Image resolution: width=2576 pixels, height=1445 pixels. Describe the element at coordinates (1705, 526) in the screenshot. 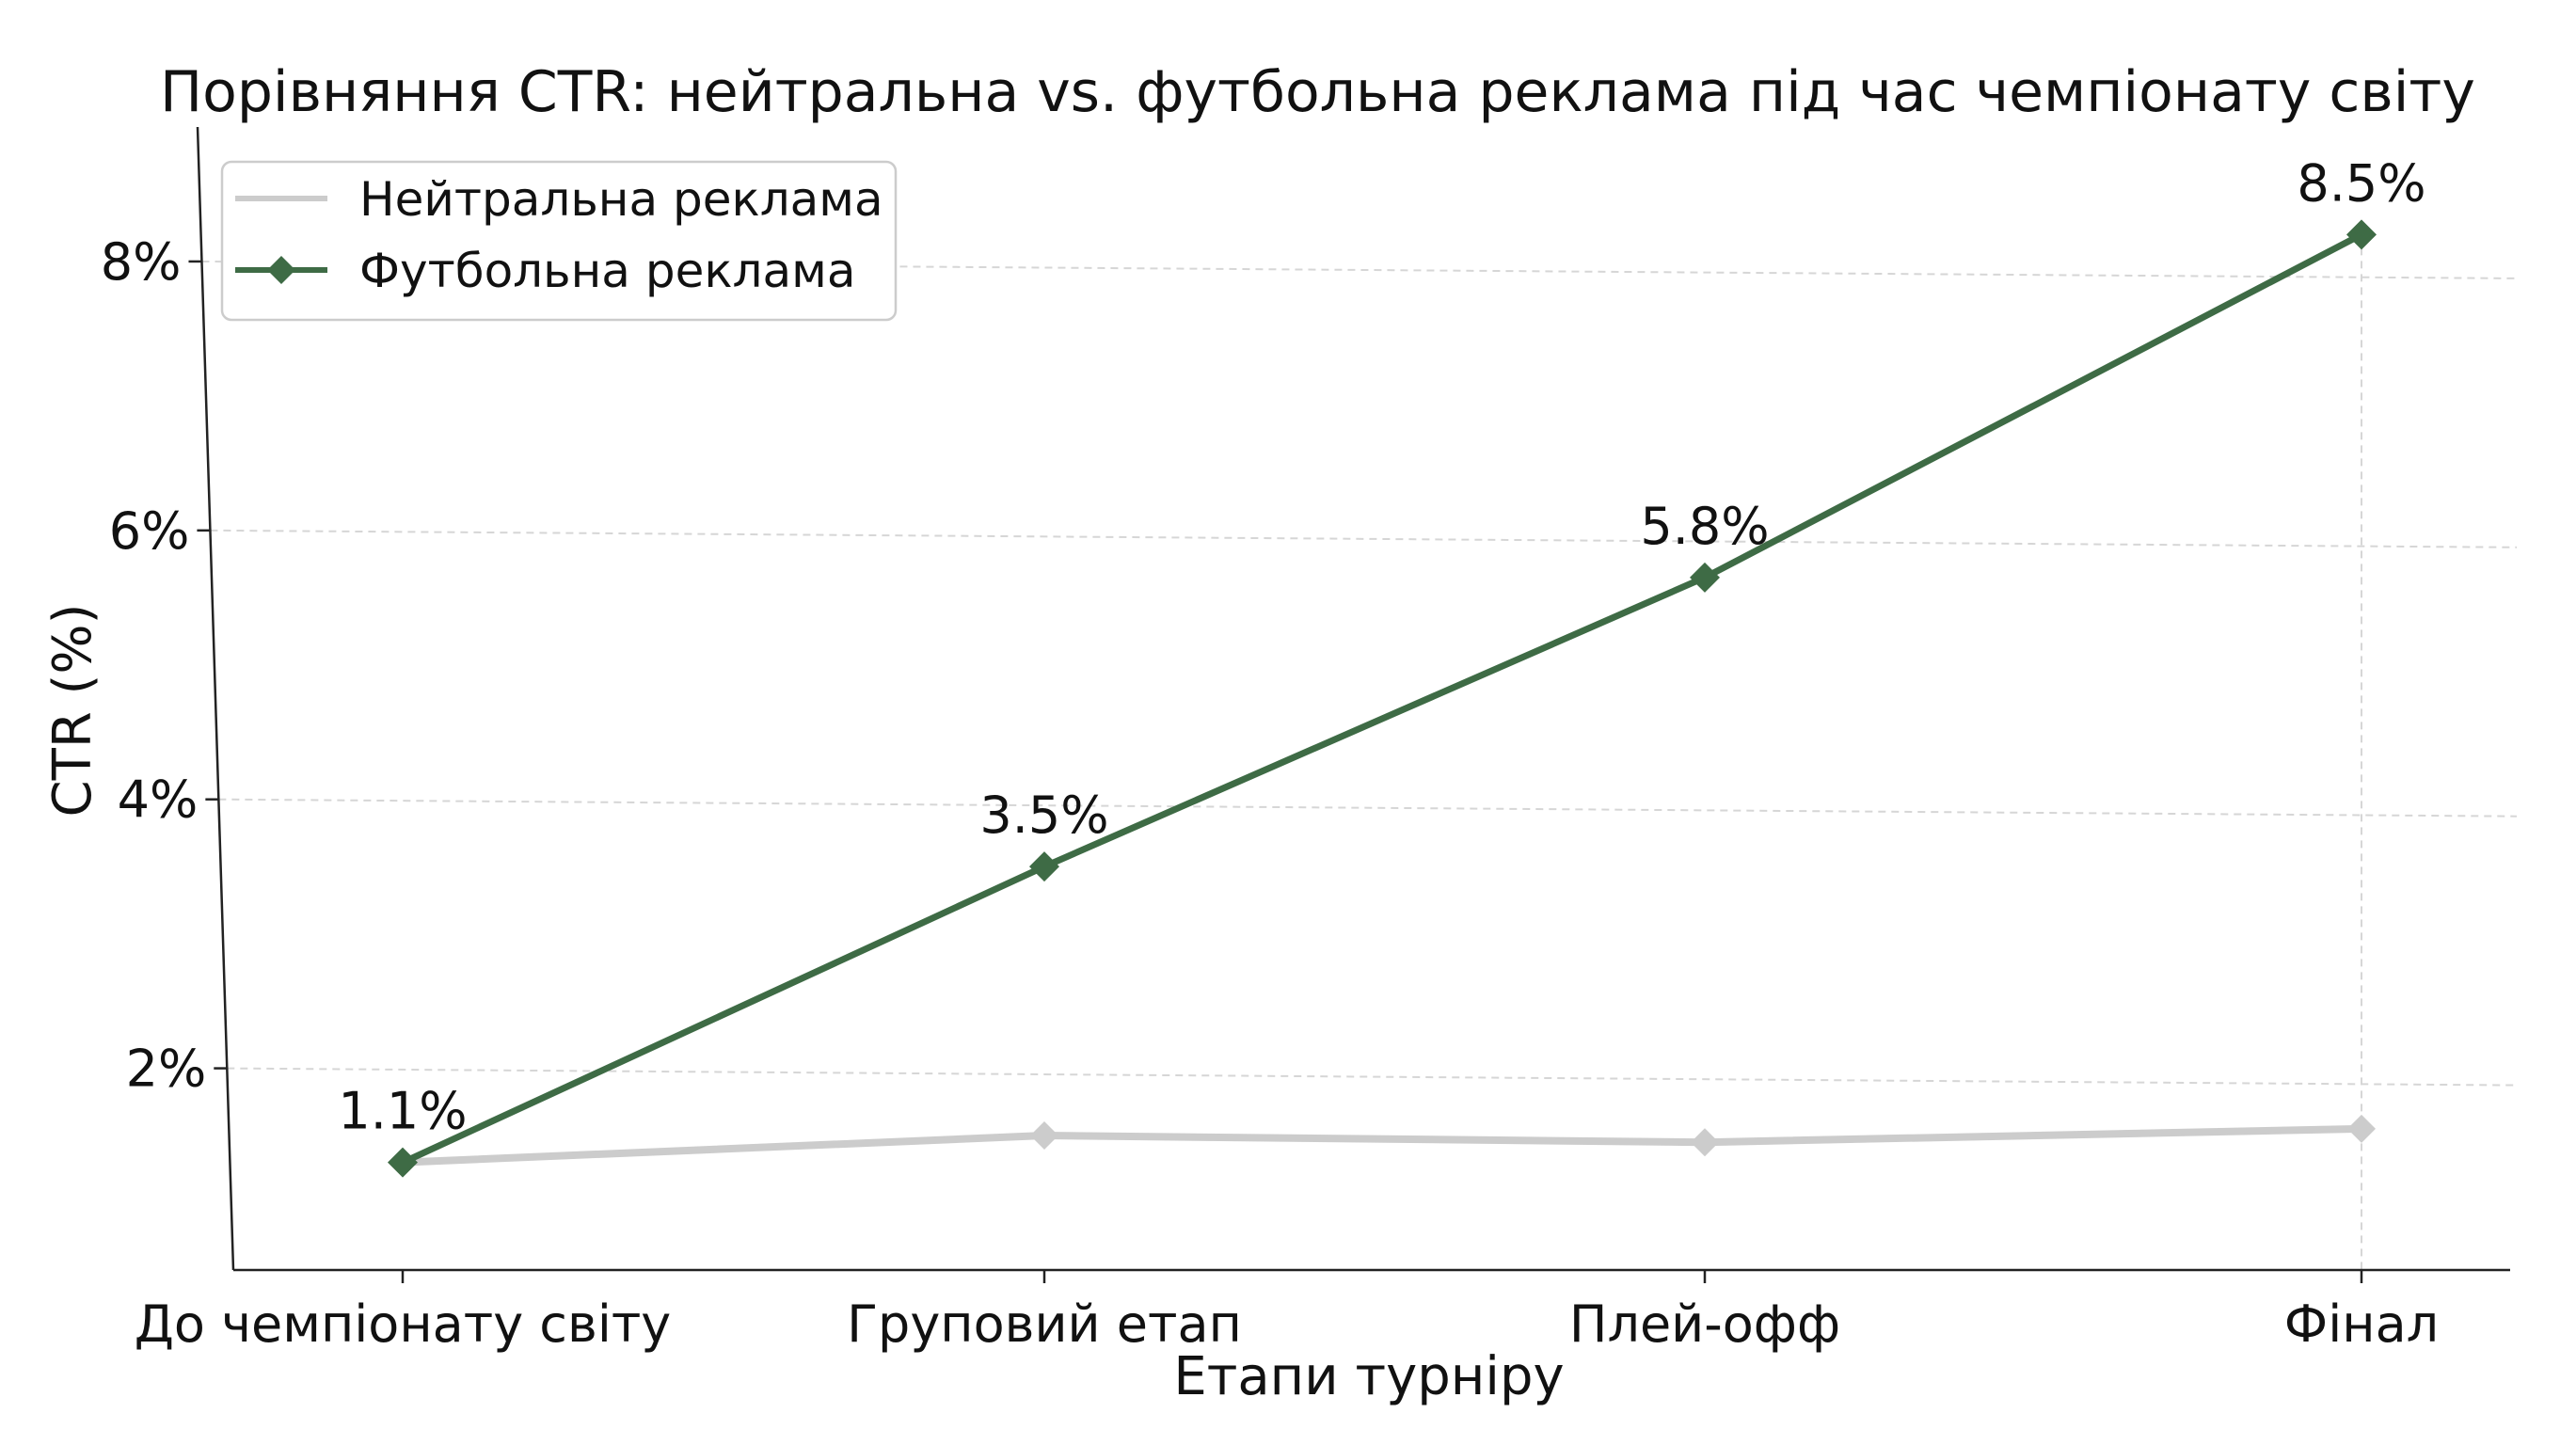

I see `data-label: 5.8%` at that location.